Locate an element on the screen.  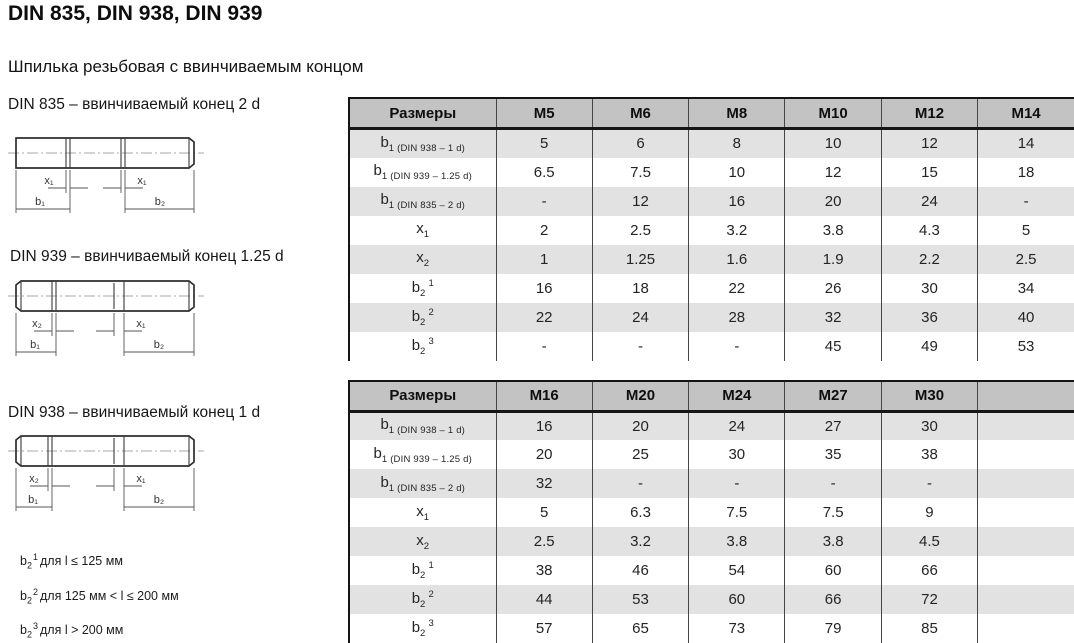
row-label: b1 (DIN 835 – 2 d) is located at coordinates (422, 483).